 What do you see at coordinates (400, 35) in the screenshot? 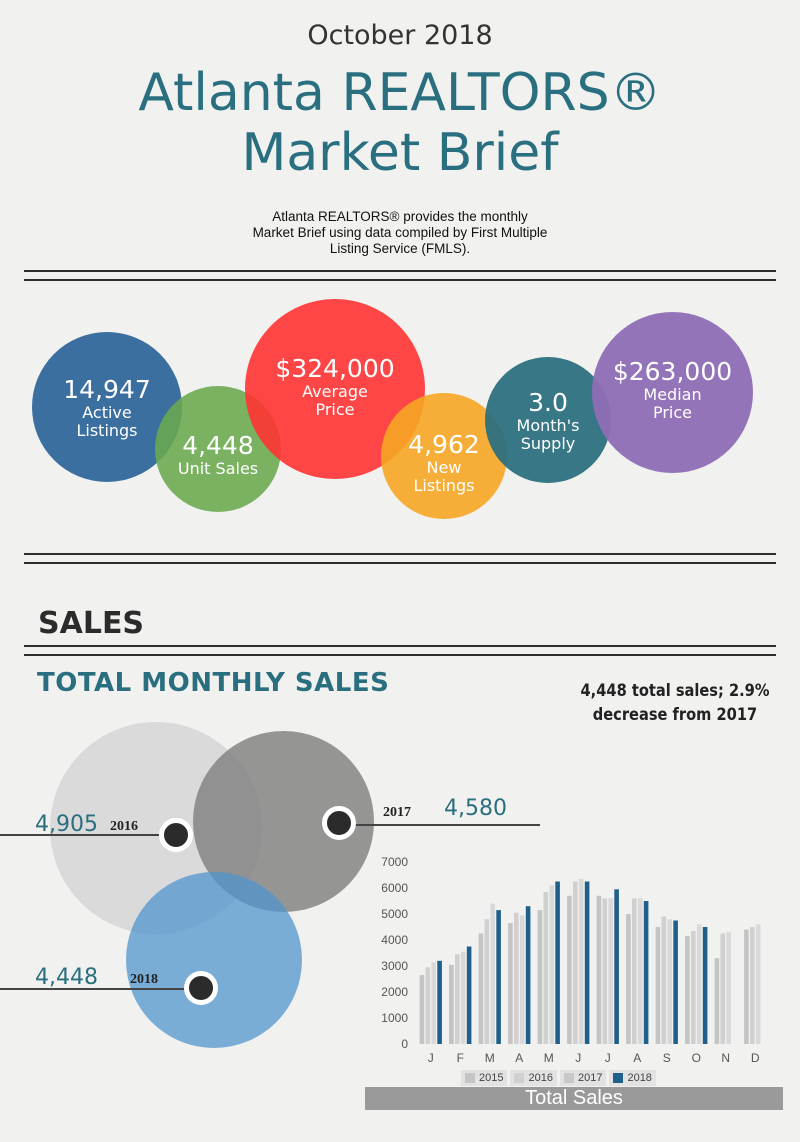
I see `report-date: October 2018` at bounding box center [400, 35].